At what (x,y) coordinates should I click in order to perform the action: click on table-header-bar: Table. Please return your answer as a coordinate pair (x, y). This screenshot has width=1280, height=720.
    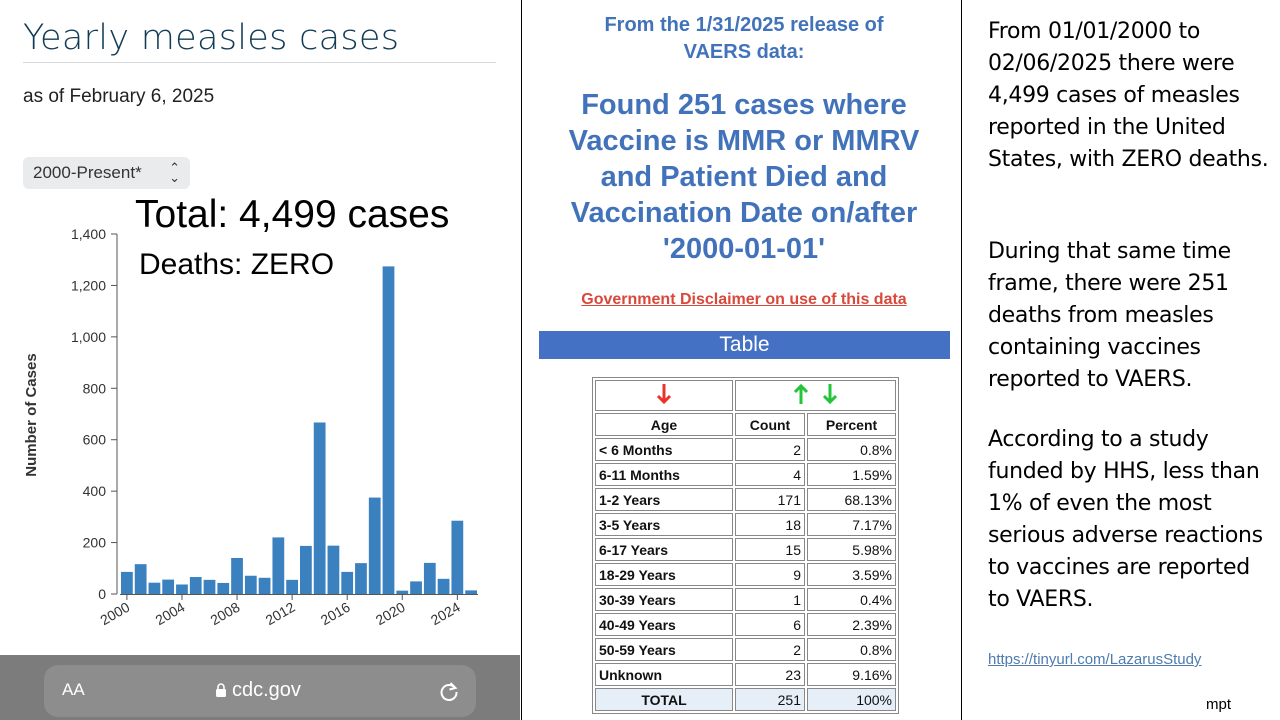
    Looking at the image, I should click on (744, 345).